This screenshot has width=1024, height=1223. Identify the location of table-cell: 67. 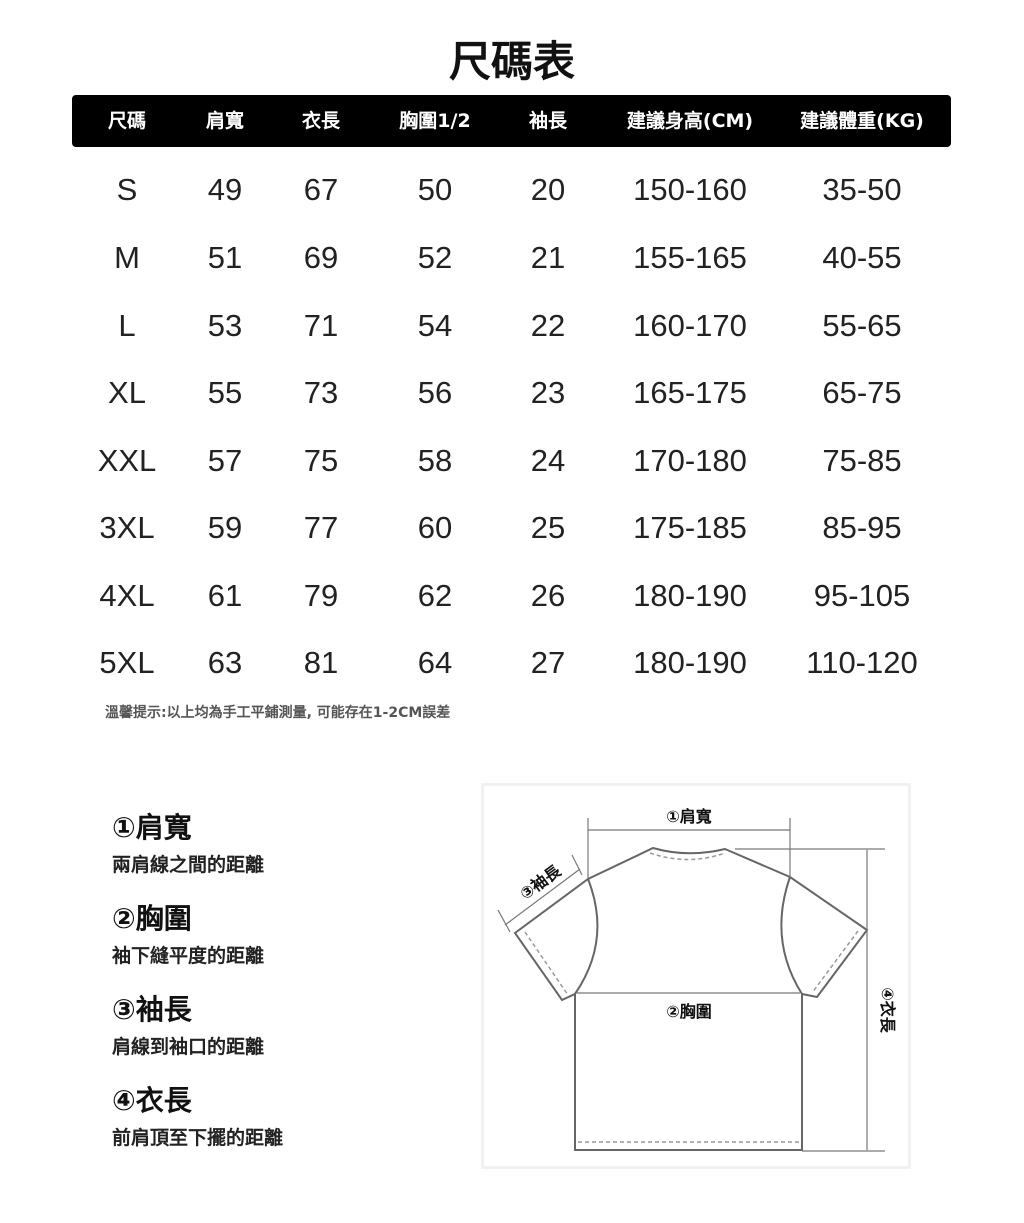
(321, 189).